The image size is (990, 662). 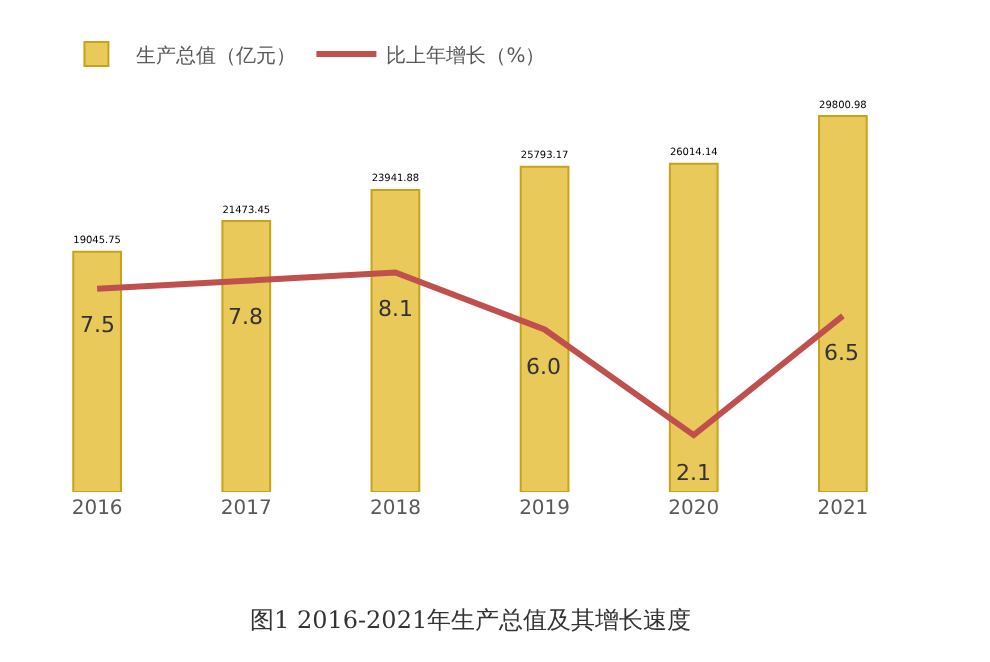 What do you see at coordinates (246, 509) in the screenshot?
I see `x-tick-label: 2017` at bounding box center [246, 509].